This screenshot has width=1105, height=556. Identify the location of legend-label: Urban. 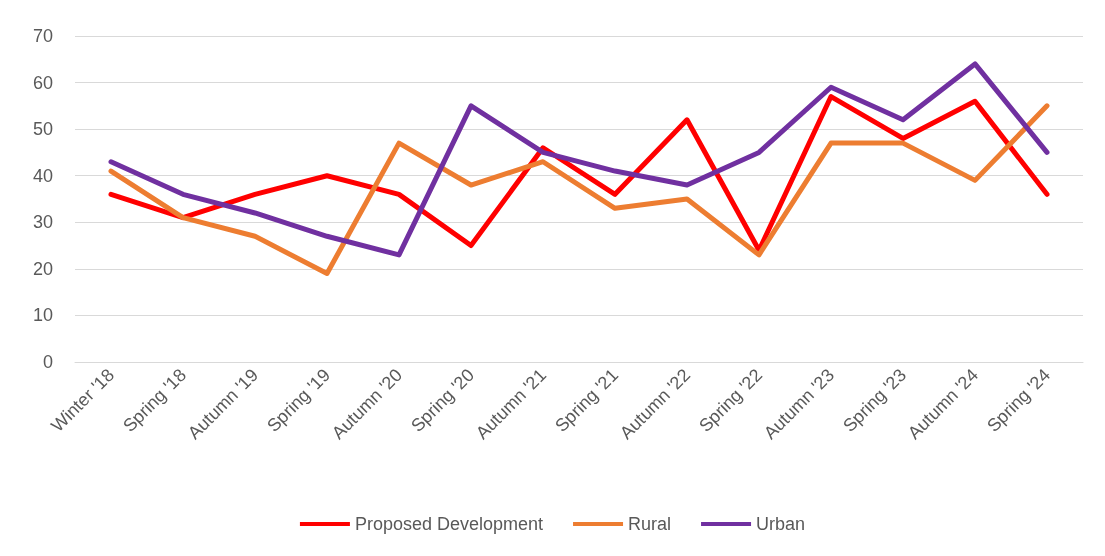
(781, 524).